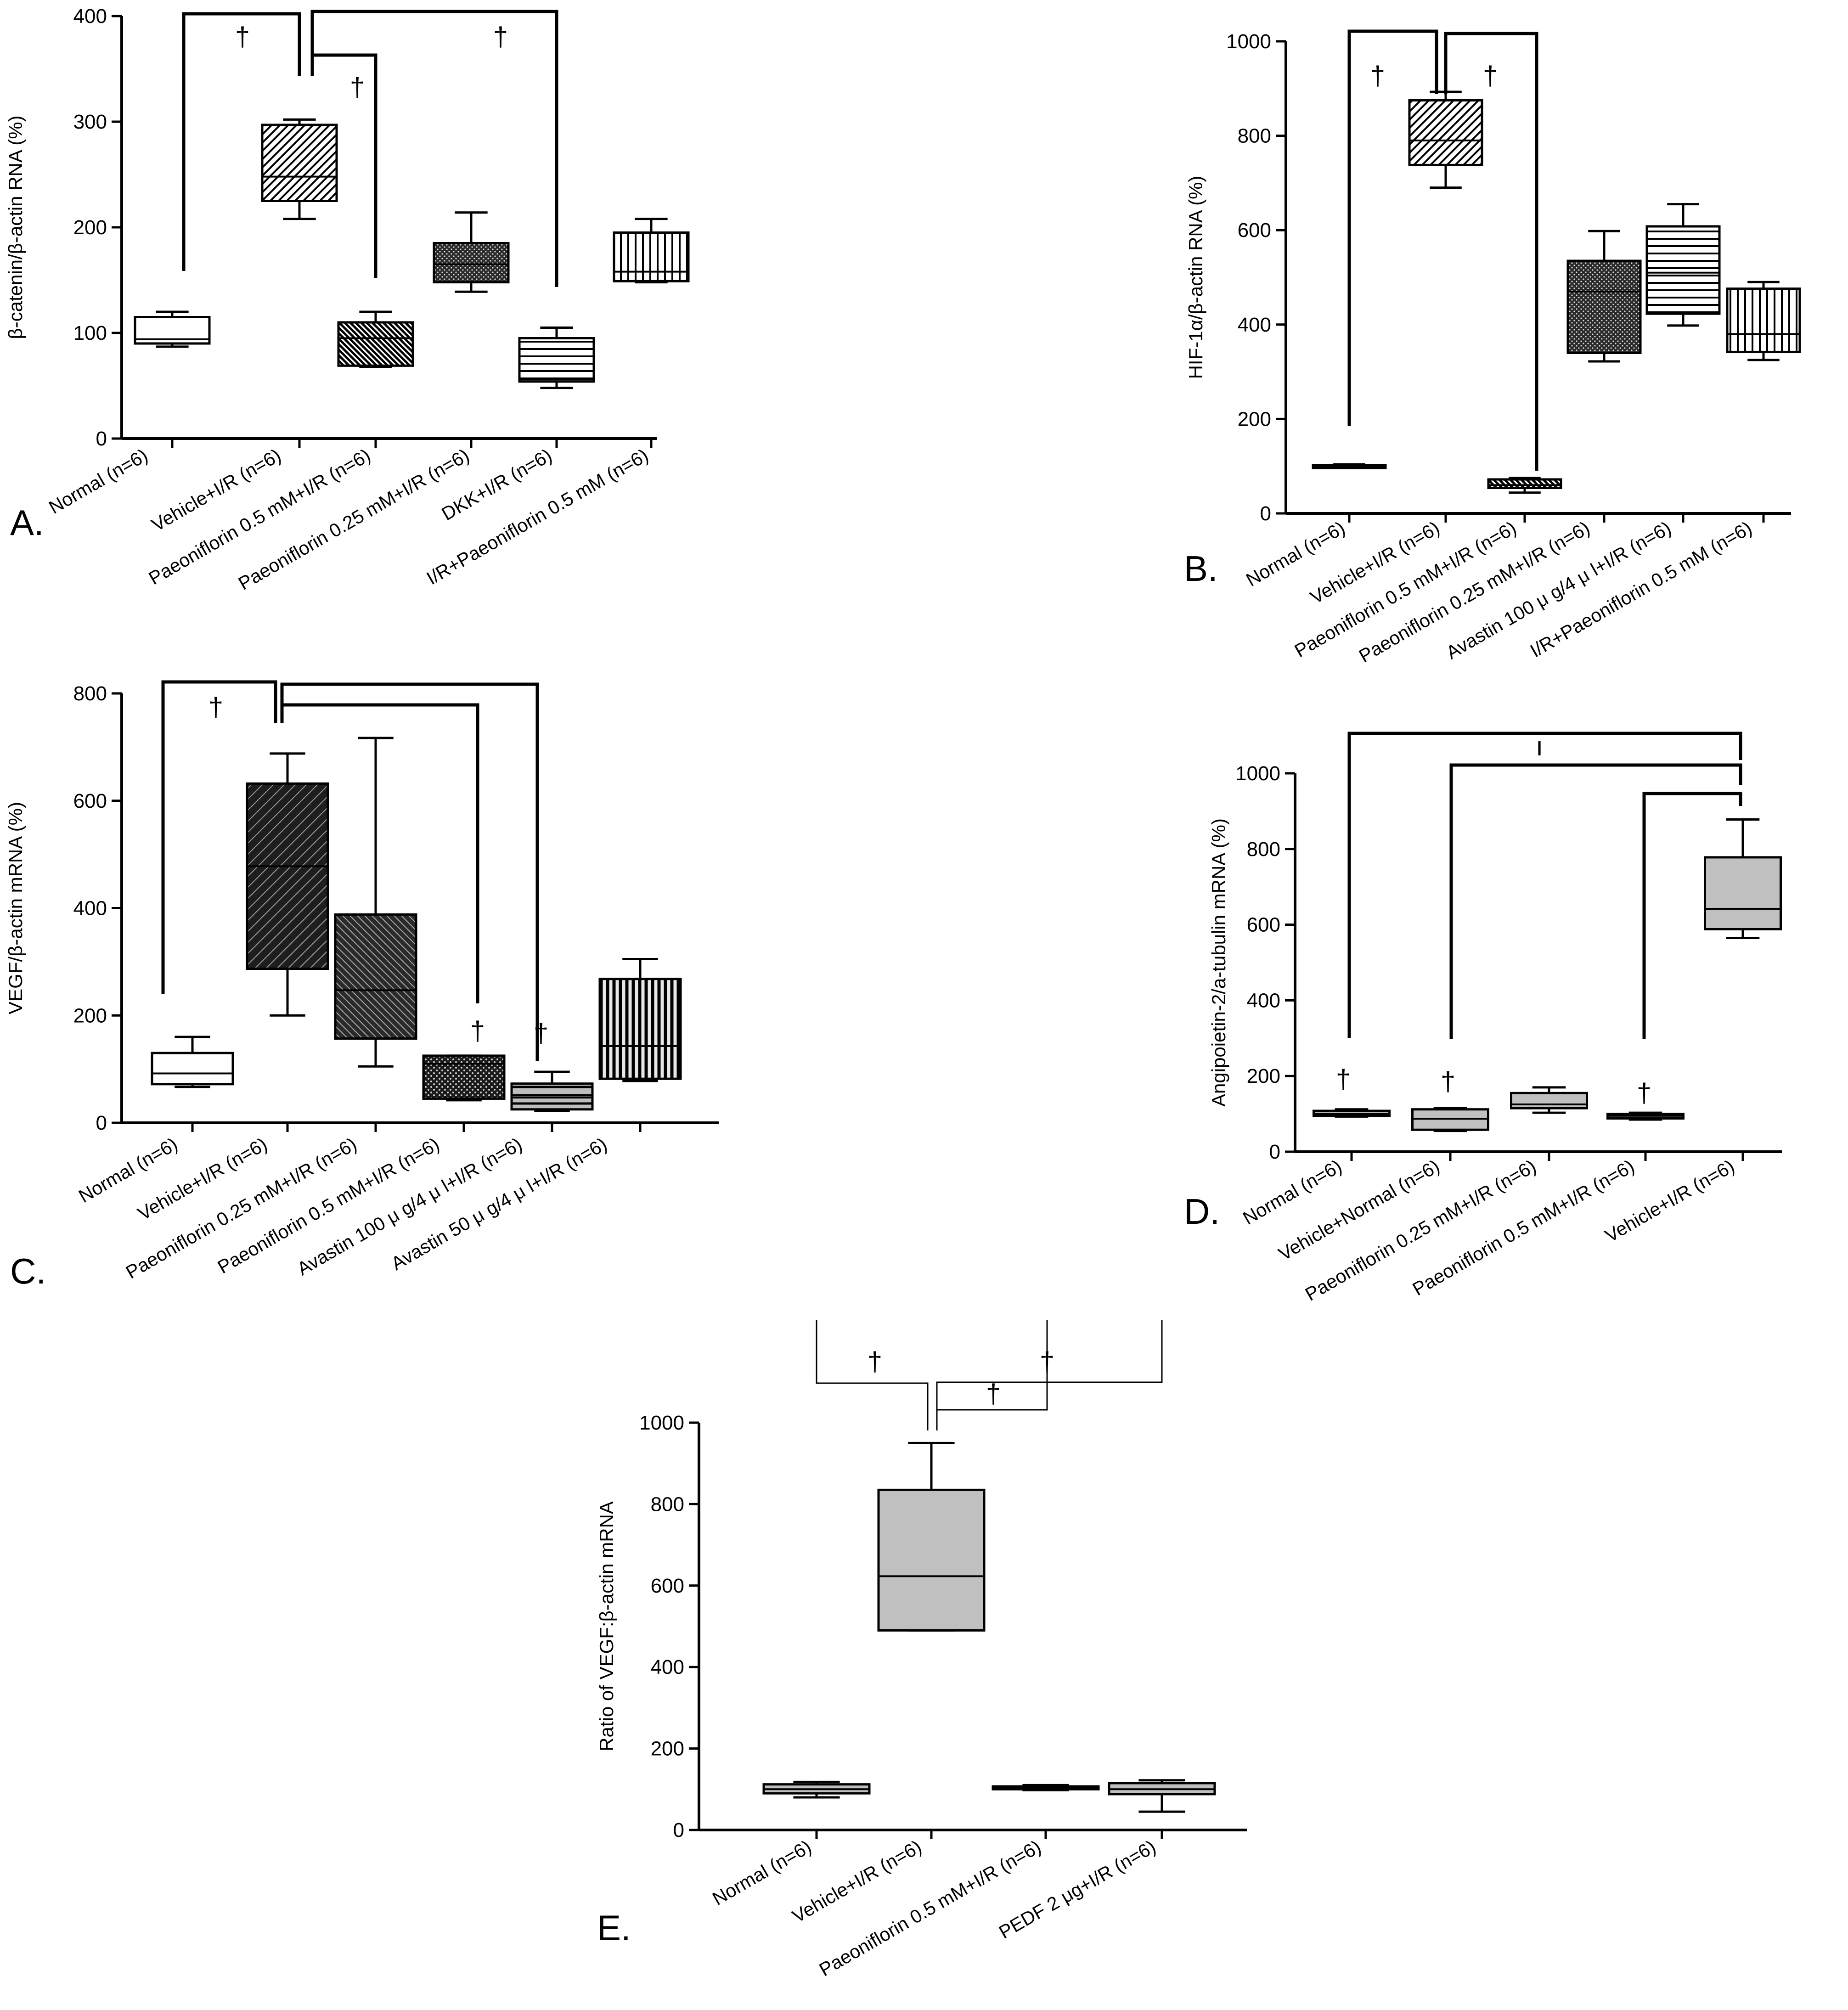  Describe the element at coordinates (930, 1908) in the screenshot. I see `category-label: Paeoniflorin 0.5 mM+I/R (n=6)` at that location.